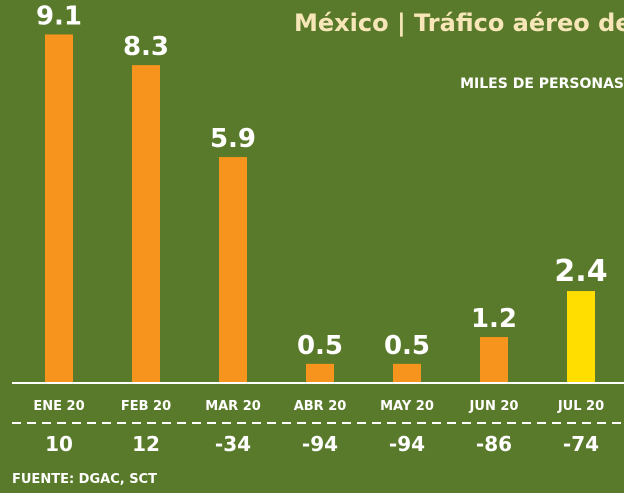 The width and height of the screenshot is (624, 493). Describe the element at coordinates (581, 444) in the screenshot. I see `change-label: -74` at that location.